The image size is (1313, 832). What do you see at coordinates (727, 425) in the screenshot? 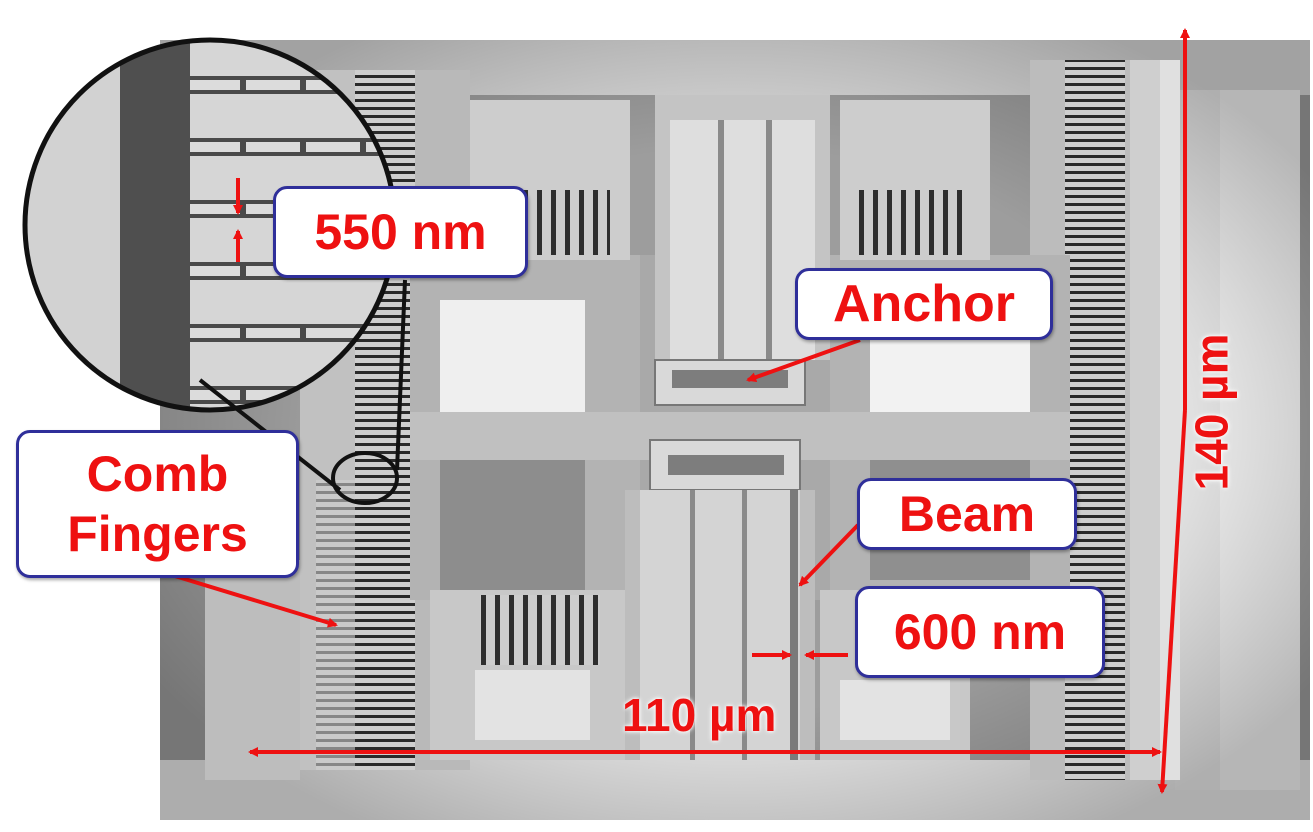
I see `anchors` at bounding box center [727, 425].